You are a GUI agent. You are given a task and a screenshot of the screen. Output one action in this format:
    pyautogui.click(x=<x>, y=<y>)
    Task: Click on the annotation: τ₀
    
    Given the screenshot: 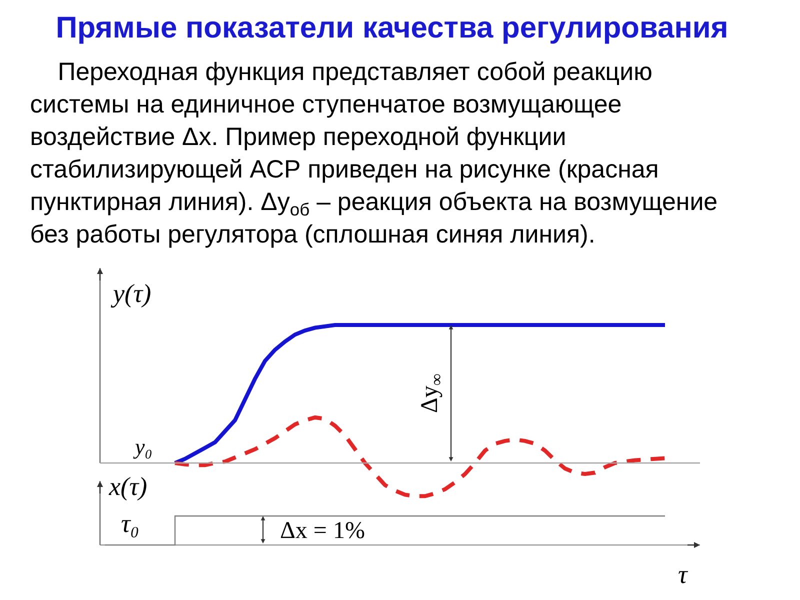 What is the action you would take?
    pyautogui.click(x=130, y=523)
    